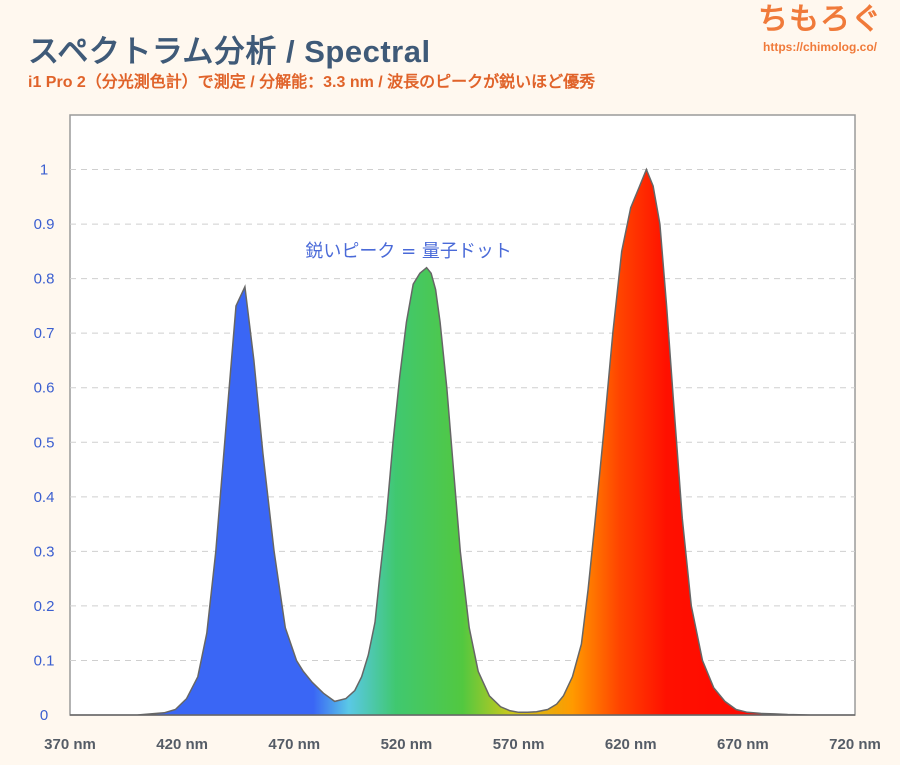 This screenshot has height=765, width=900. I want to click on x-tick-label: 420 nm, so click(182, 744).